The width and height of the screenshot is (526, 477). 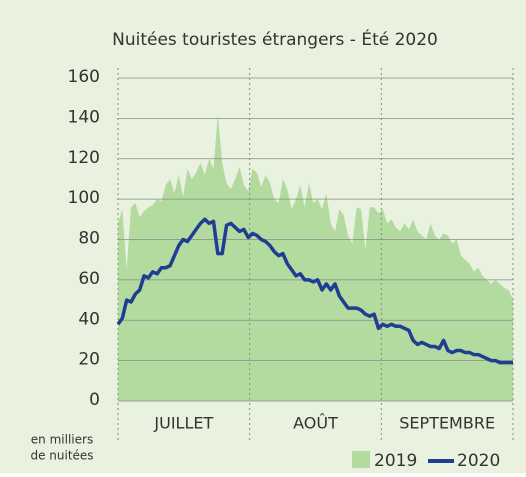 What do you see at coordinates (84, 198) in the screenshot?
I see `y-tick-label: 100` at bounding box center [84, 198].